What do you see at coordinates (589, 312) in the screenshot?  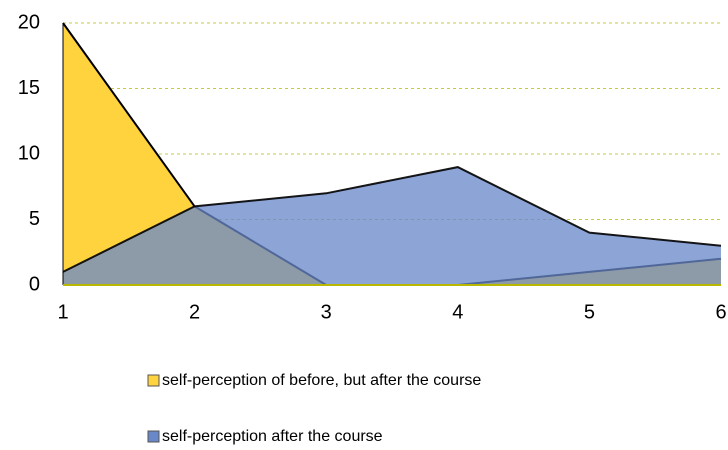 I see `x-tick-label: 5` at bounding box center [589, 312].